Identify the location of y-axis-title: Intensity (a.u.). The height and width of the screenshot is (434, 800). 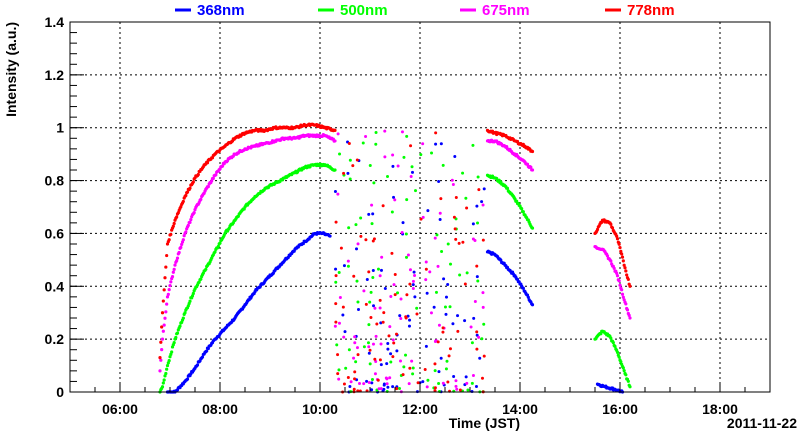
(11, 69).